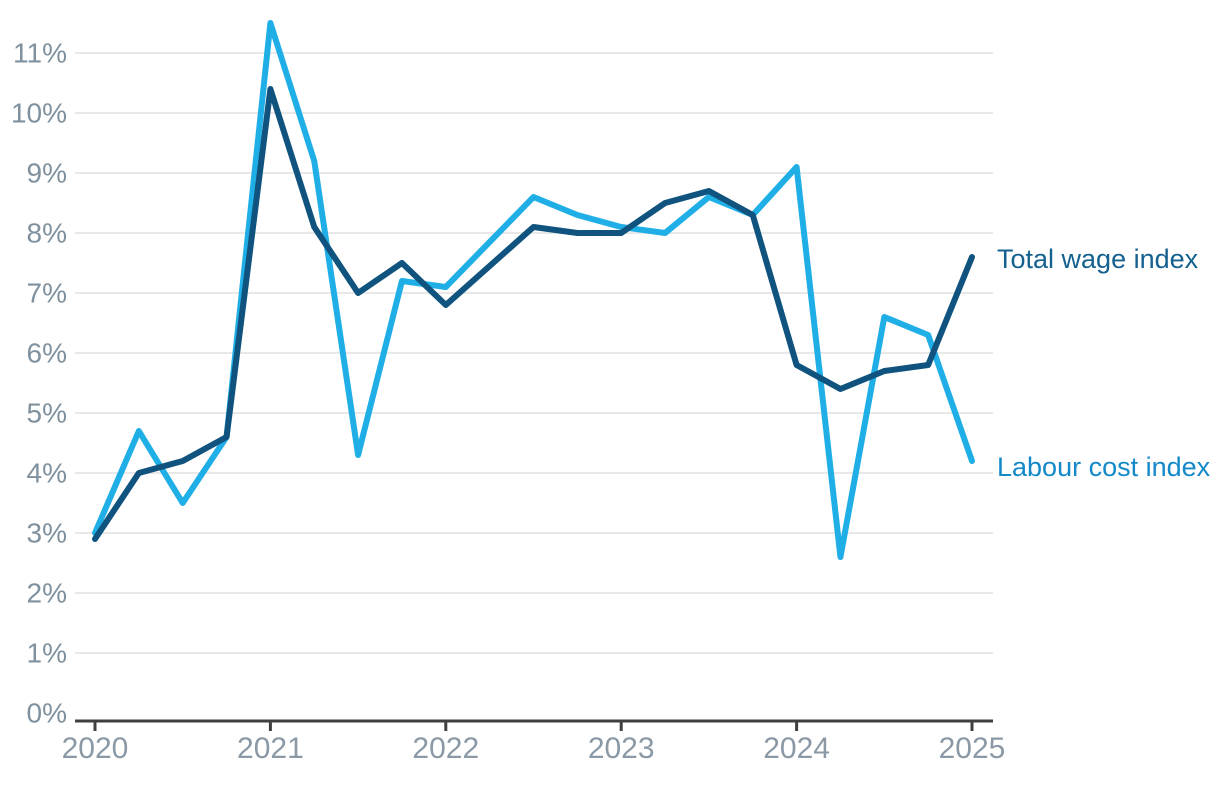 The image size is (1220, 788). I want to click on y-tick-label-3: 3%, so click(47, 533).